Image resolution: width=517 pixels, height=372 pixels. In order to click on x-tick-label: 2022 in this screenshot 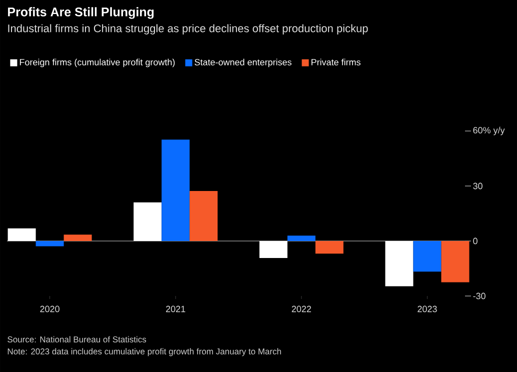, I will do `click(301, 309)`.